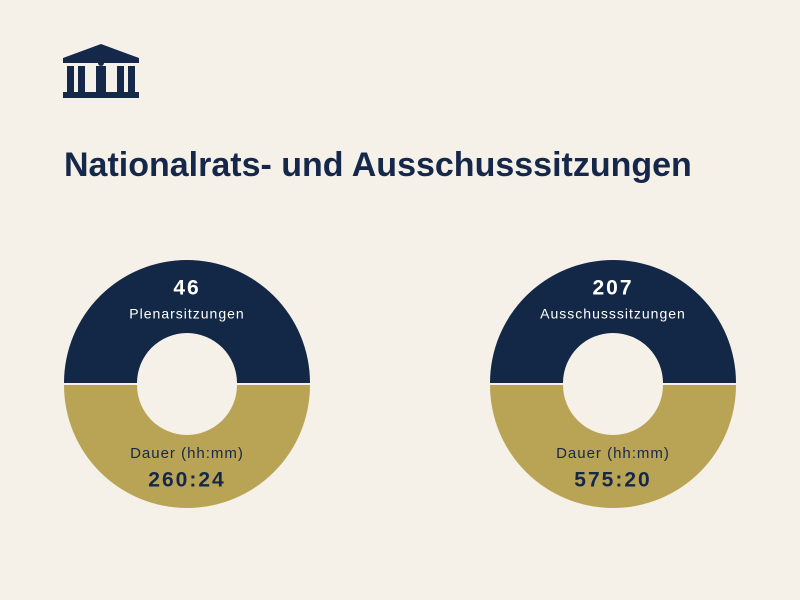 Image resolution: width=800 pixels, height=600 pixels. I want to click on duration: 575:20, so click(612, 480).